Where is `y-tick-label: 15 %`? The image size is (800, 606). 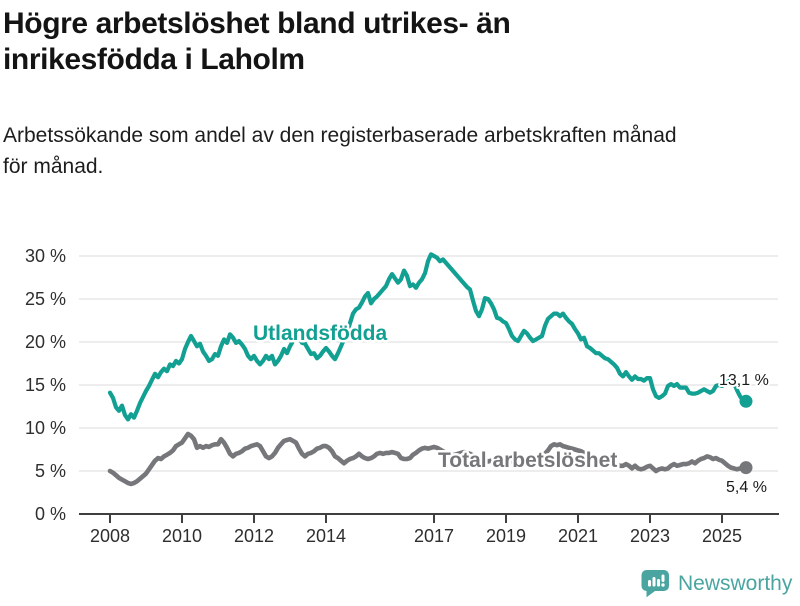 y-tick-label: 15 % is located at coordinates (45, 385).